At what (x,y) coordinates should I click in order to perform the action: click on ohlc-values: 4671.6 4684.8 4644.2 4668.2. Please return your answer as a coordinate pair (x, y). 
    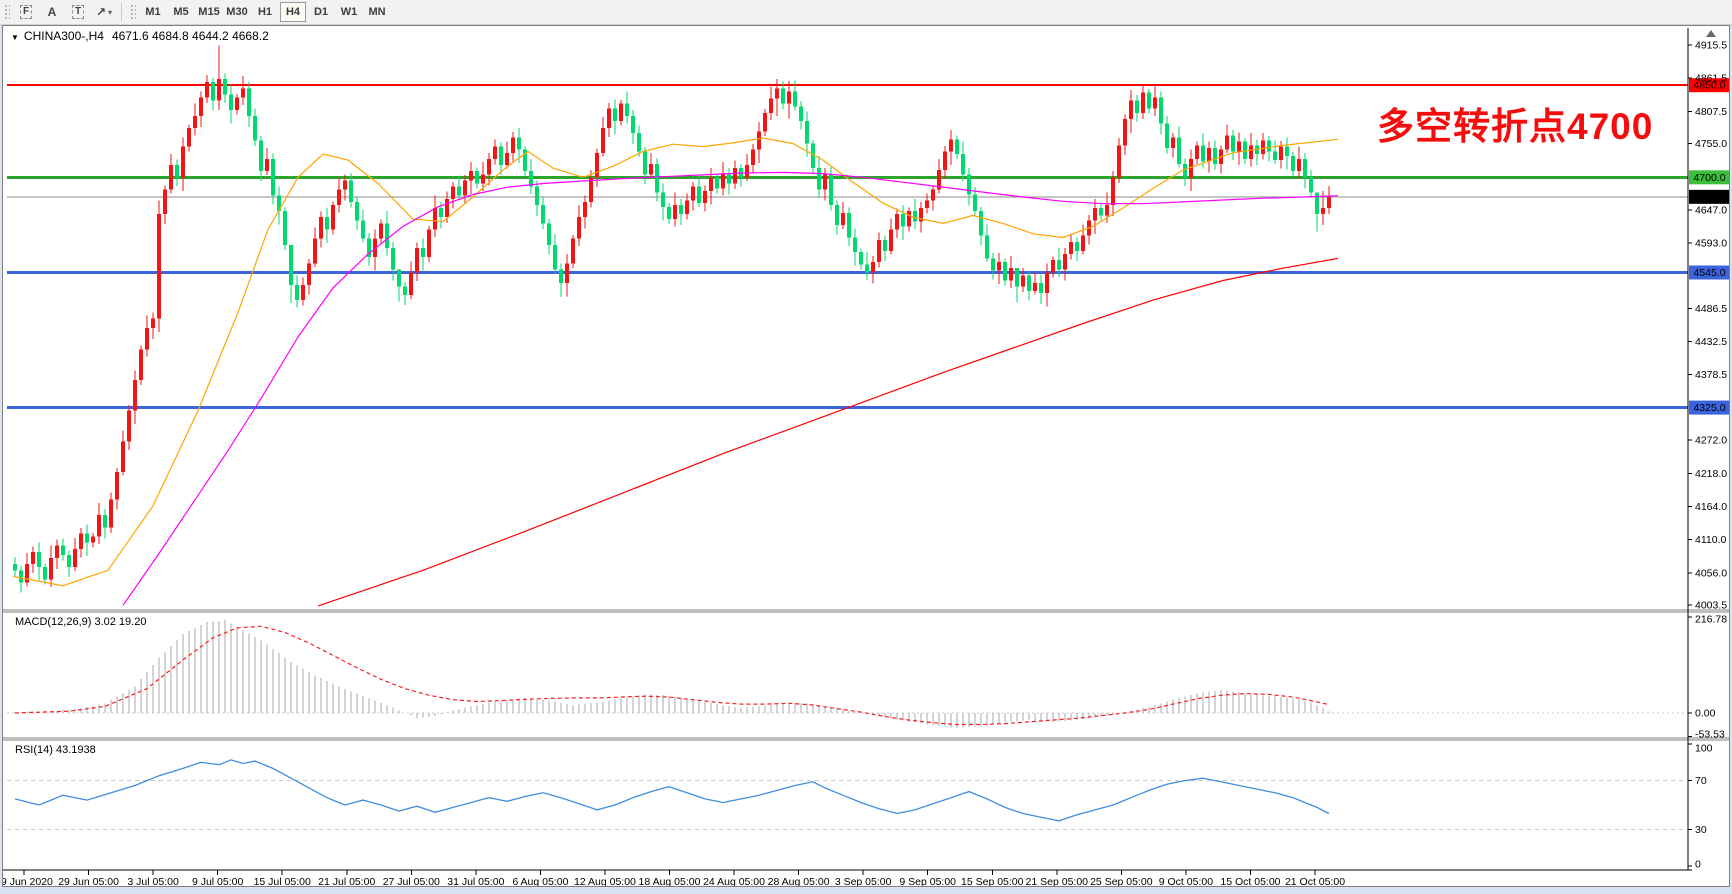
    Looking at the image, I should click on (190, 36).